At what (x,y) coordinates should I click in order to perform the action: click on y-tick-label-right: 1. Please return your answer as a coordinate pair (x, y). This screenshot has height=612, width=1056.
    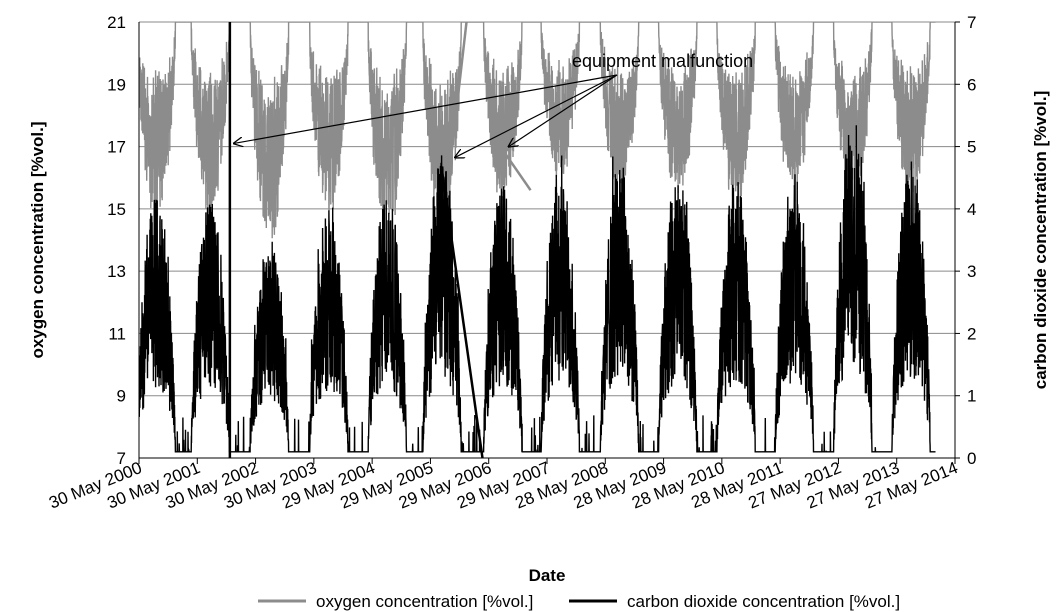
    Looking at the image, I should click on (971, 396).